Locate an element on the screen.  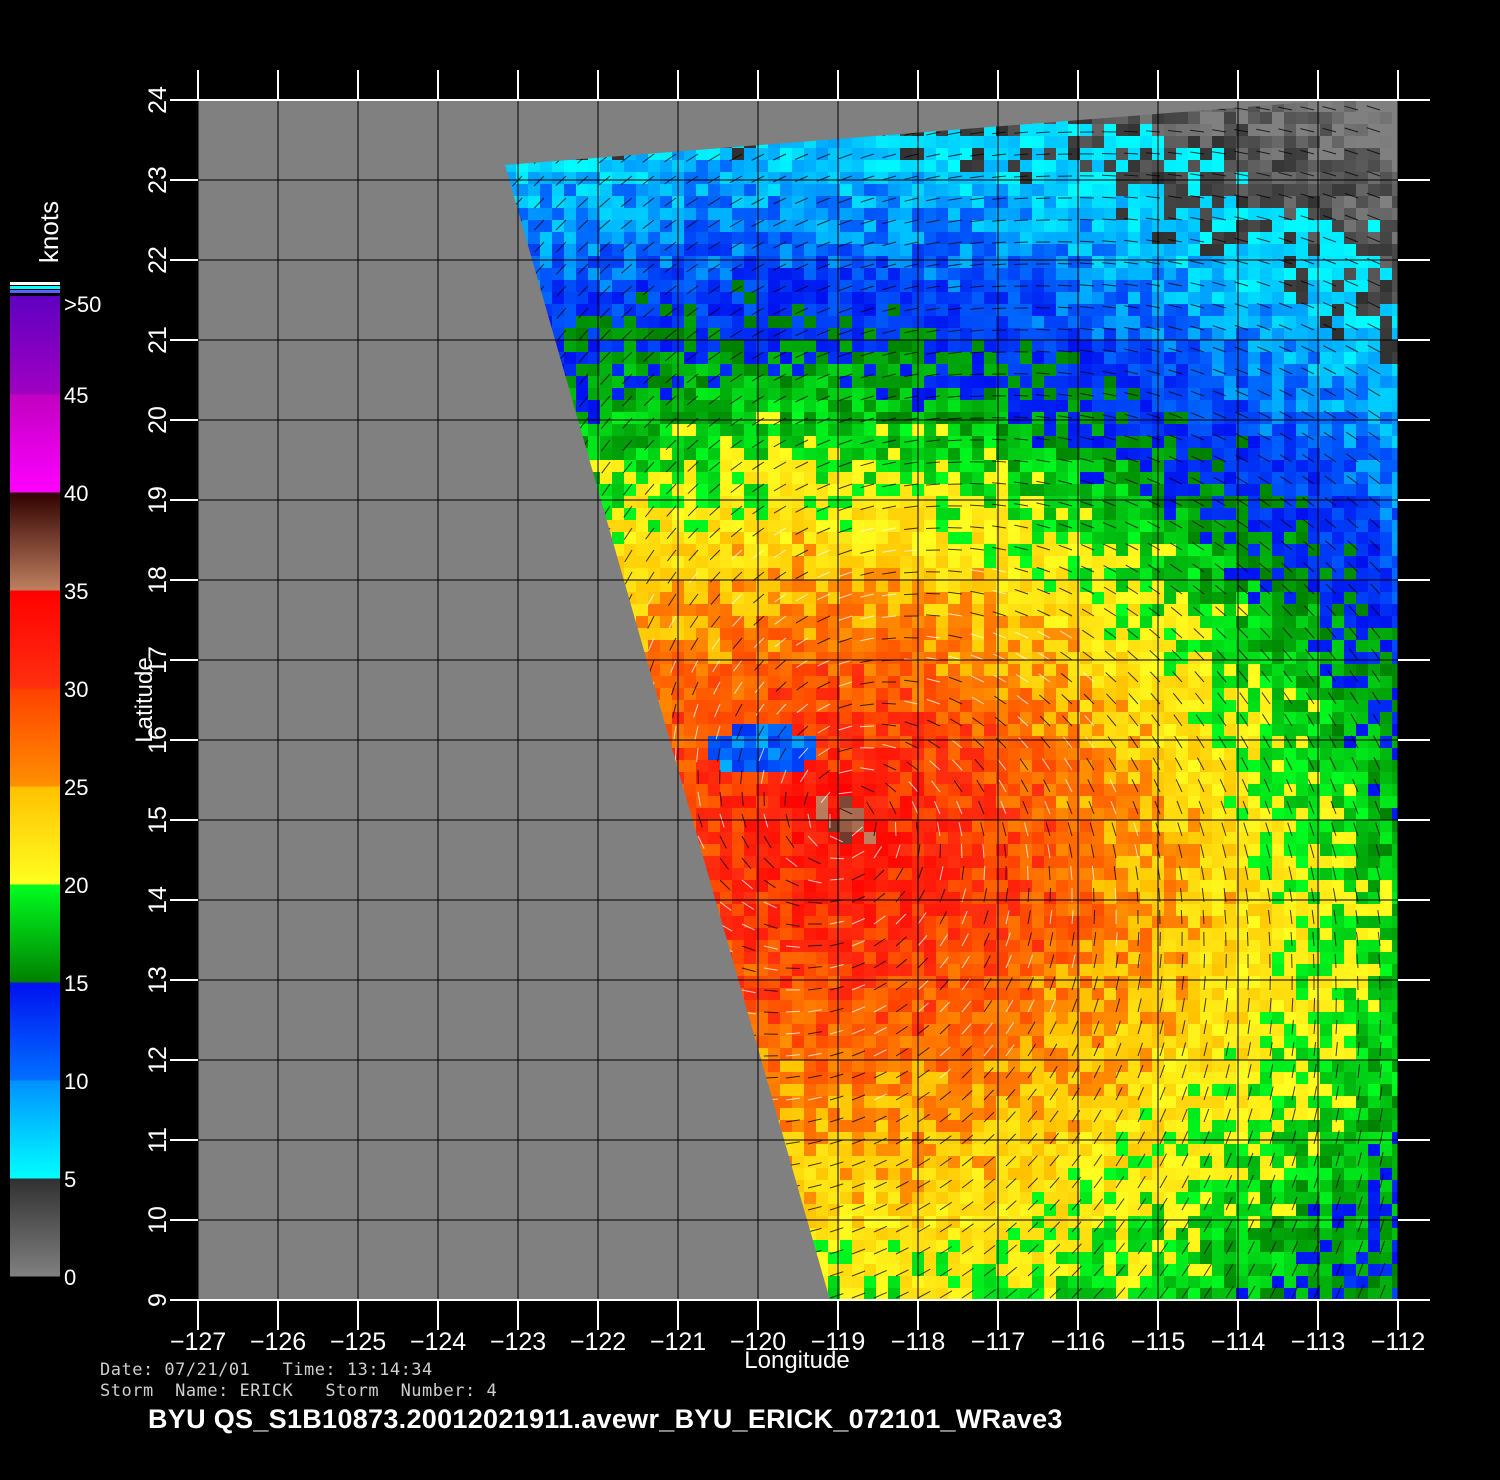
lon-tick-label: −124 is located at coordinates (438, 1342).